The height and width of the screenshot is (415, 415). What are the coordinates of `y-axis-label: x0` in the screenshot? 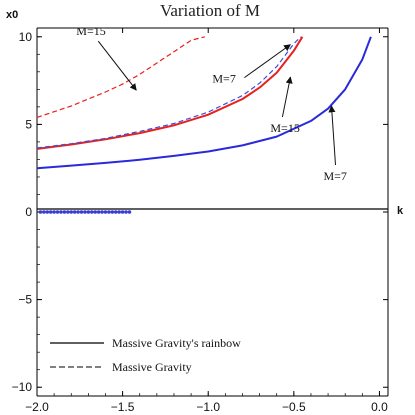 It's located at (12, 15).